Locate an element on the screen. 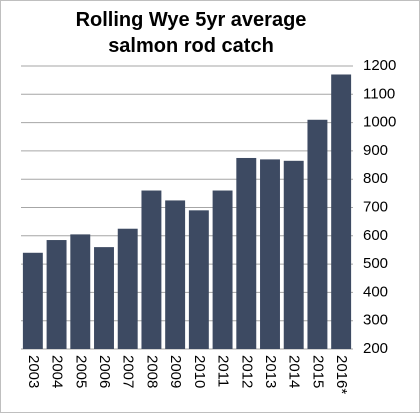 Image resolution: width=420 pixels, height=413 pixels. x-tick-label: 2011 is located at coordinates (223, 371).